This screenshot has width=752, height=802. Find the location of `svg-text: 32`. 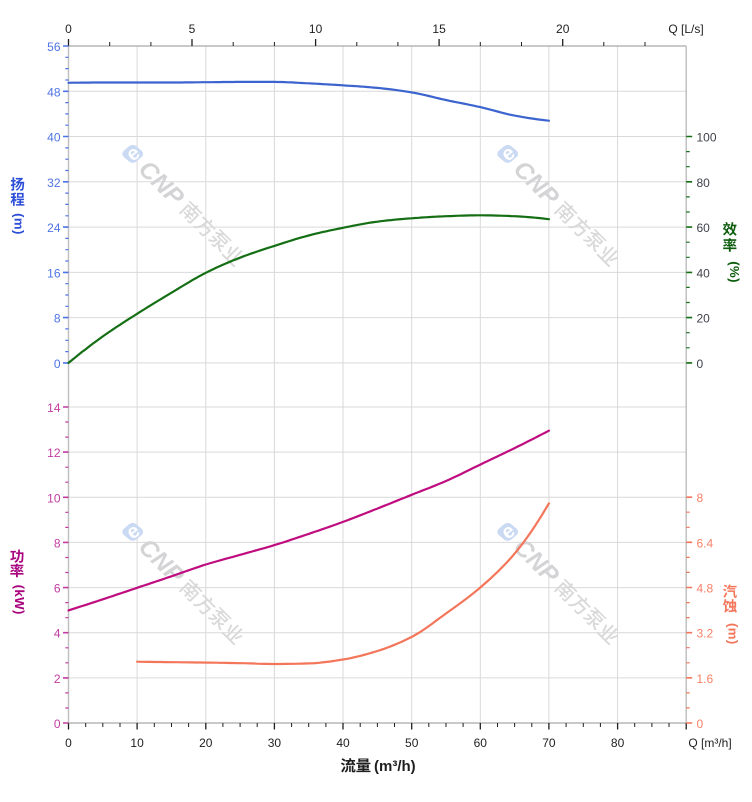

svg-text: 32 is located at coordinates (54, 183).